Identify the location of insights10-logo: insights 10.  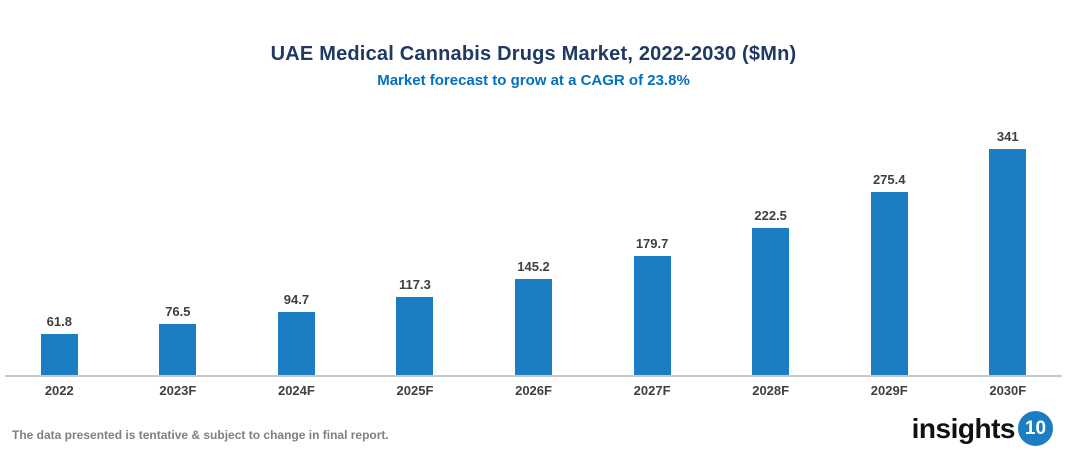
(982, 430).